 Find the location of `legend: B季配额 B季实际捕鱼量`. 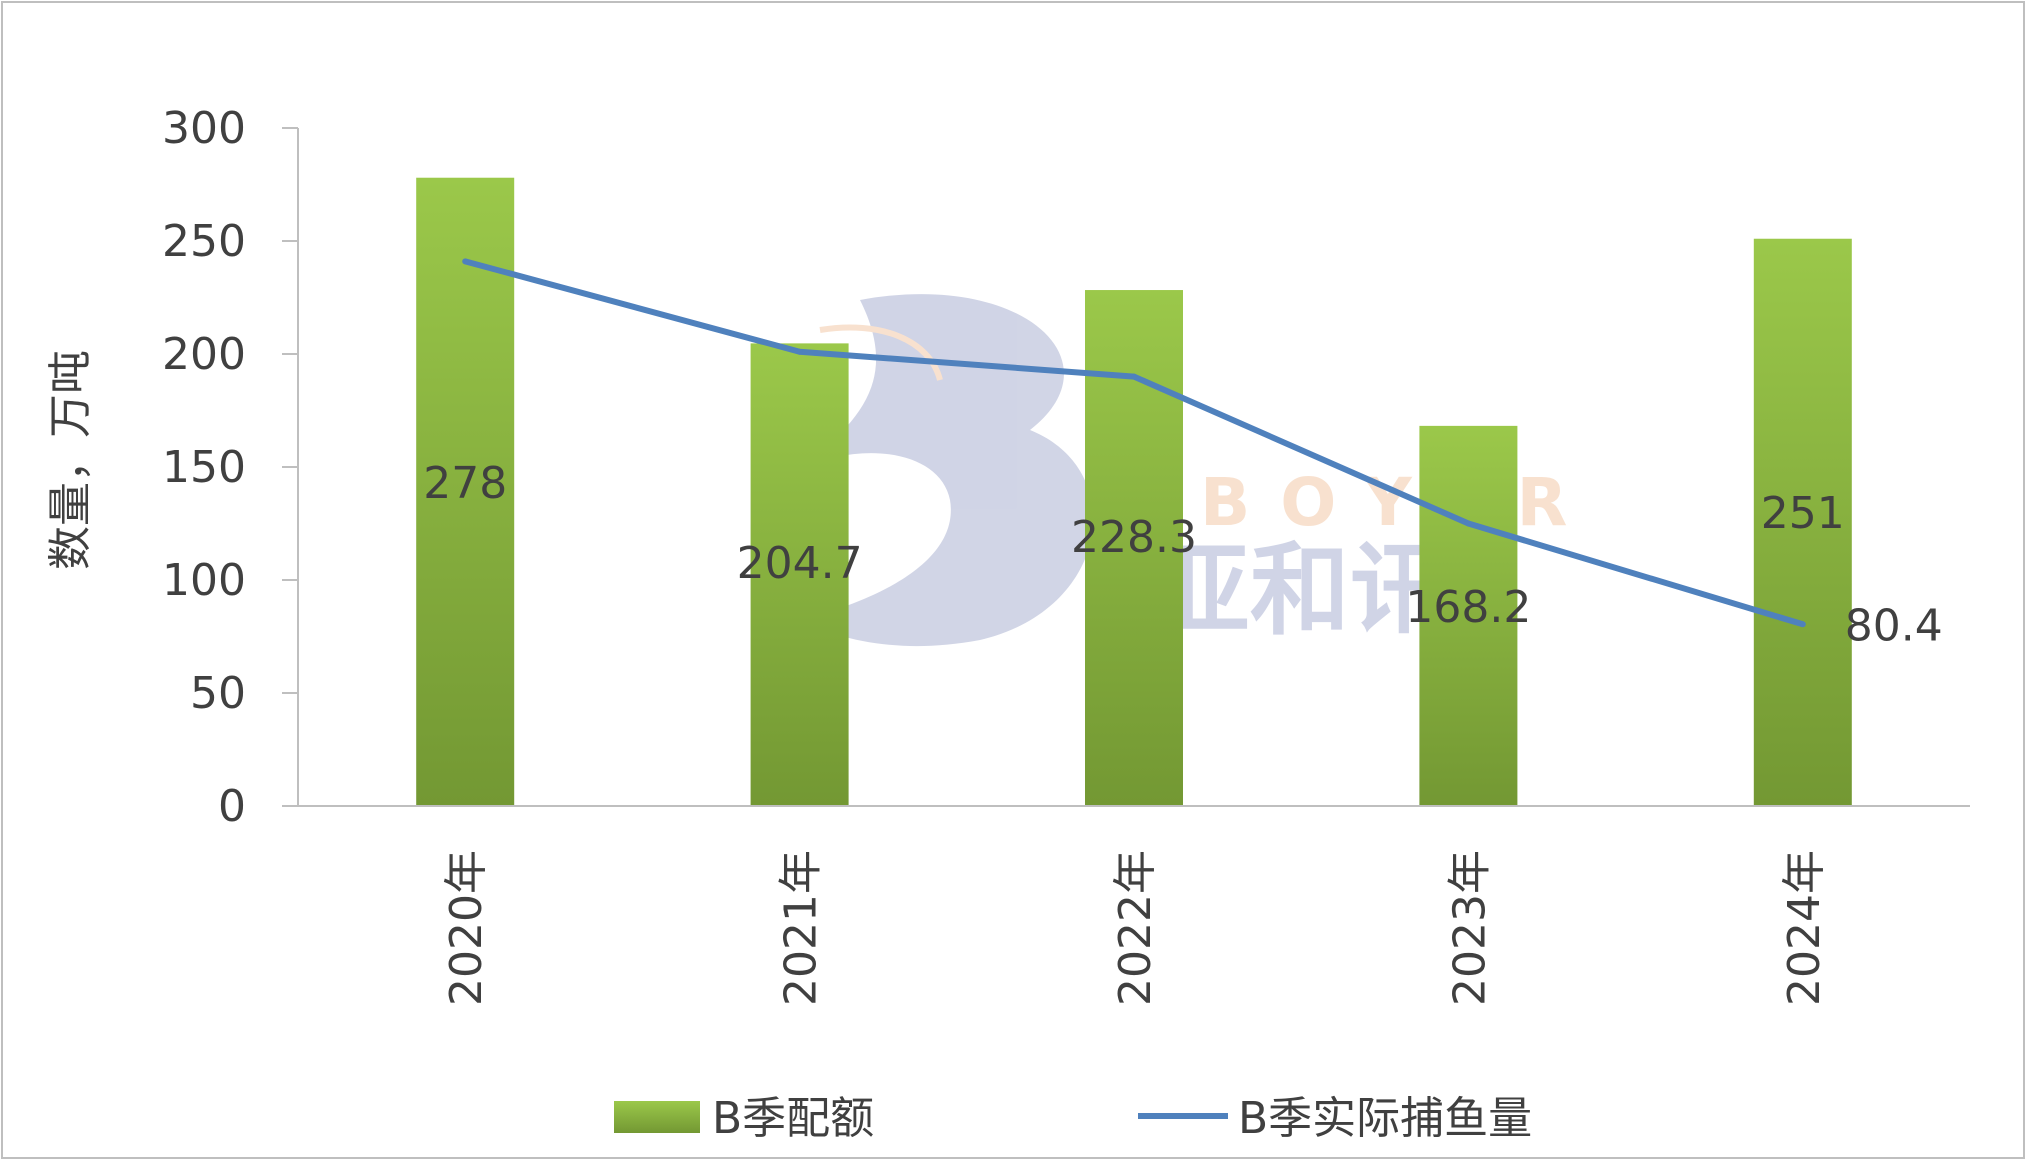

legend: B季配额 B季实际捕鱼量 is located at coordinates (1073, 1118).